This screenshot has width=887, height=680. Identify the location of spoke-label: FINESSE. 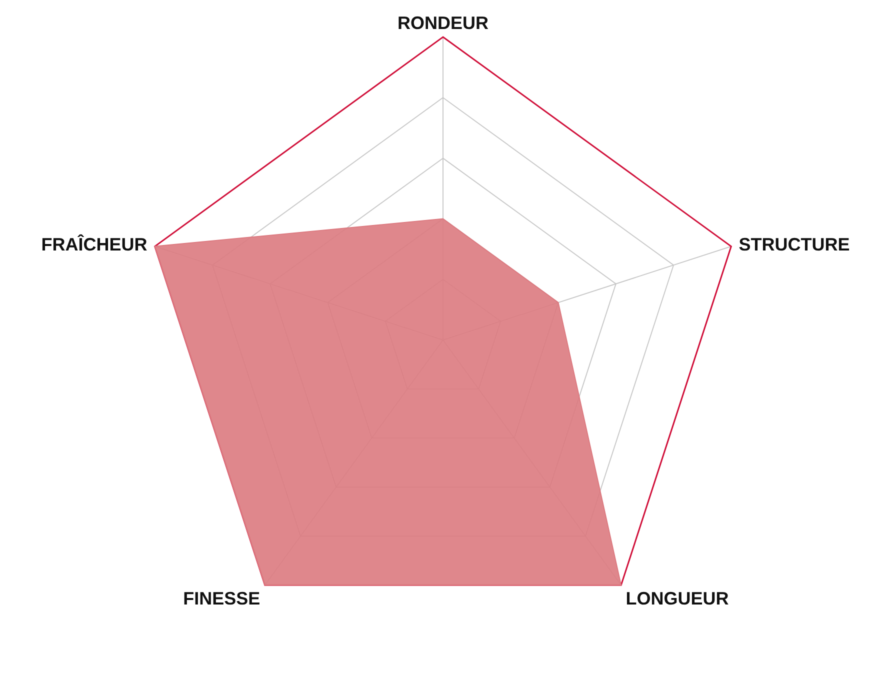
(221, 598).